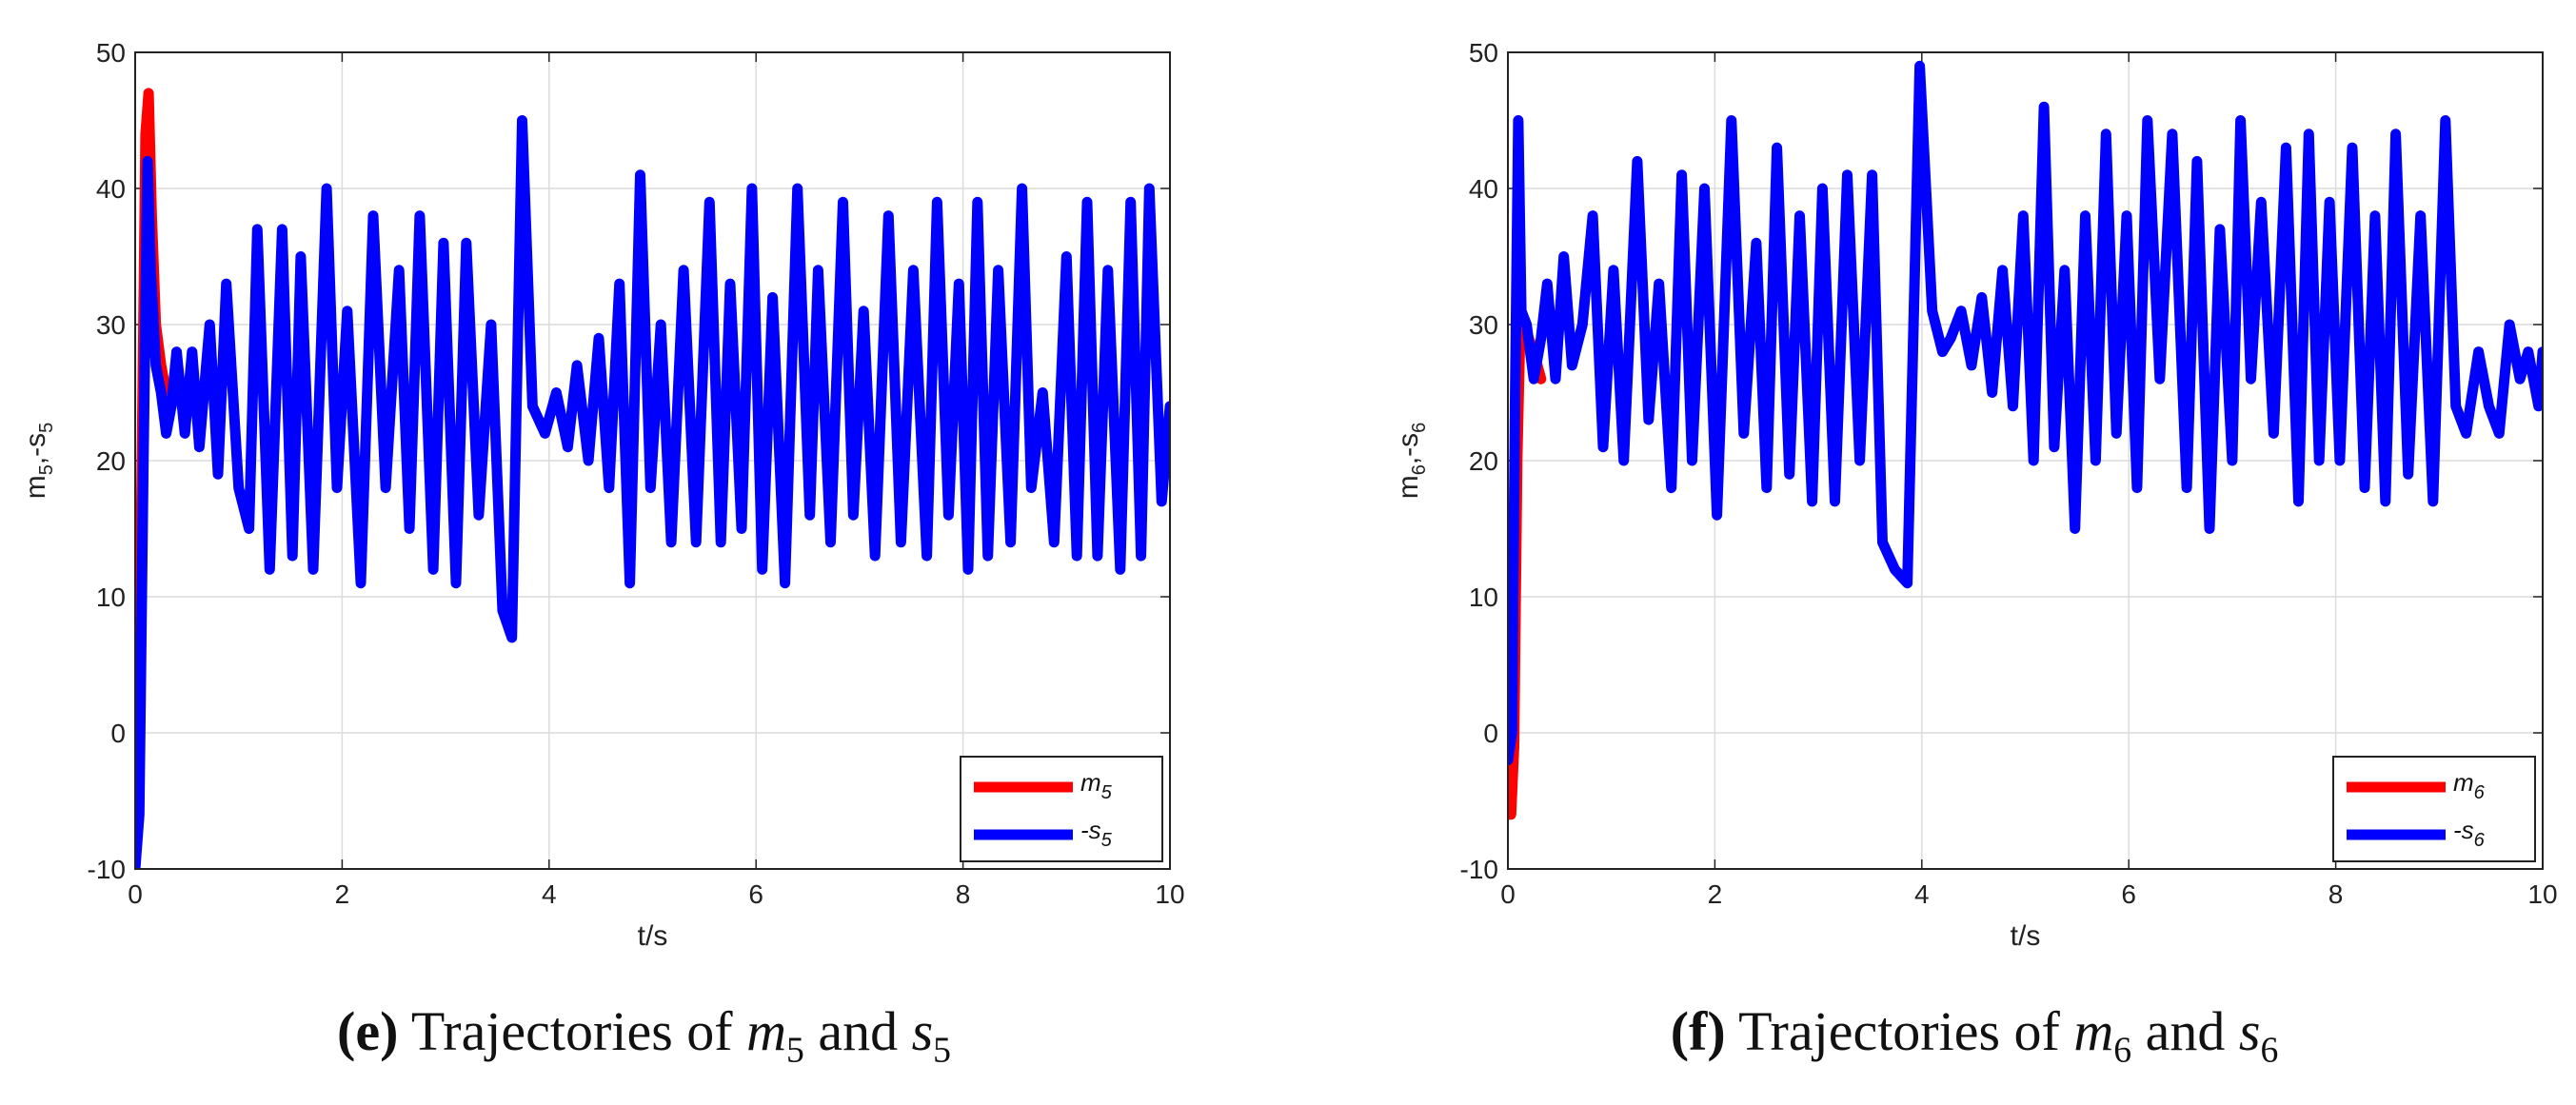 Image resolution: width=2576 pixels, height=1105 pixels. What do you see at coordinates (1096, 785) in the screenshot?
I see `chart-e-legend-label-m5: m5` at bounding box center [1096, 785].